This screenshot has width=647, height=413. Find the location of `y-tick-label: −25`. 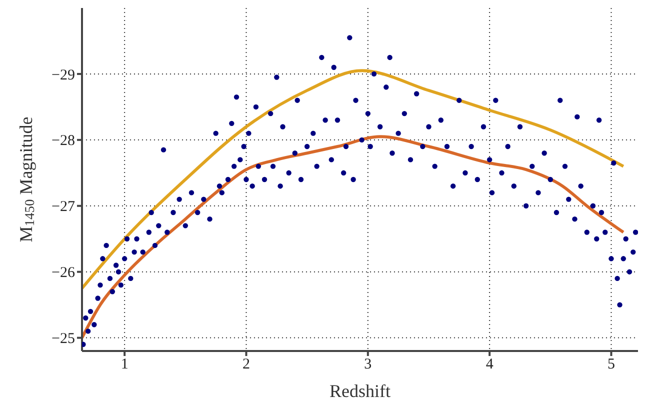

y-tick-label: −25 is located at coordinates (63, 339).